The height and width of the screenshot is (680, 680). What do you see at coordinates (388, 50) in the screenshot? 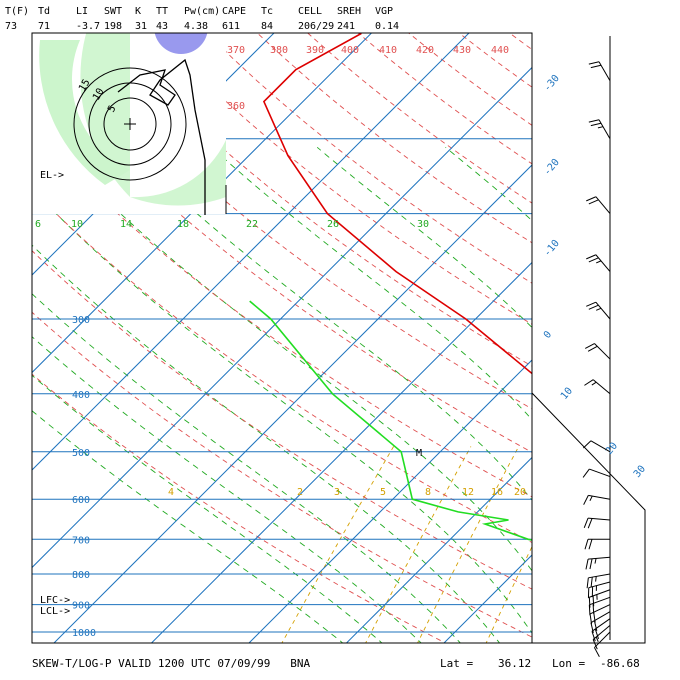
I see `theta-label-410: 410` at bounding box center [388, 50].